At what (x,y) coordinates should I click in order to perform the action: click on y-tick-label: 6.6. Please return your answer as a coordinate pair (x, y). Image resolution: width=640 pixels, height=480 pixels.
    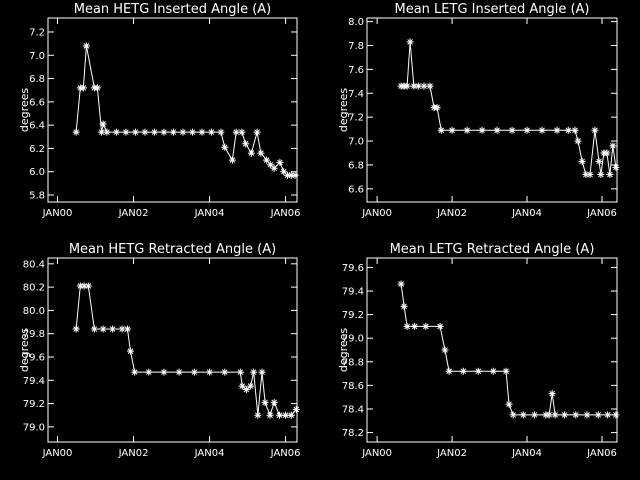
    Looking at the image, I should click on (37, 102).